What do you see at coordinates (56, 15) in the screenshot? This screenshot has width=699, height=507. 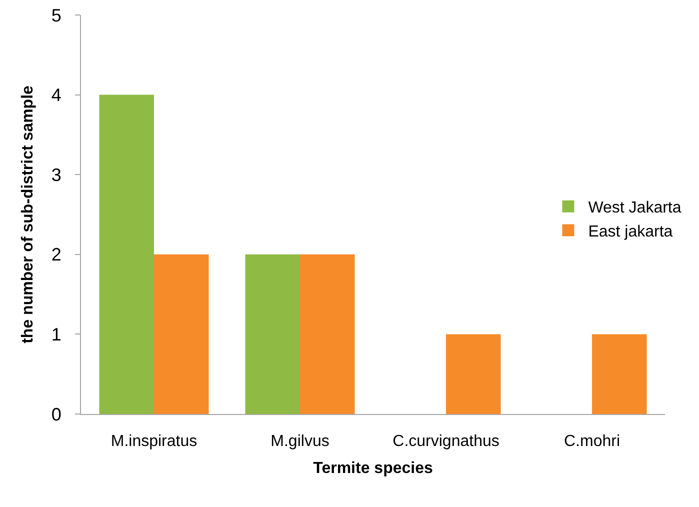 I see `y-tick-label: 5` at bounding box center [56, 15].